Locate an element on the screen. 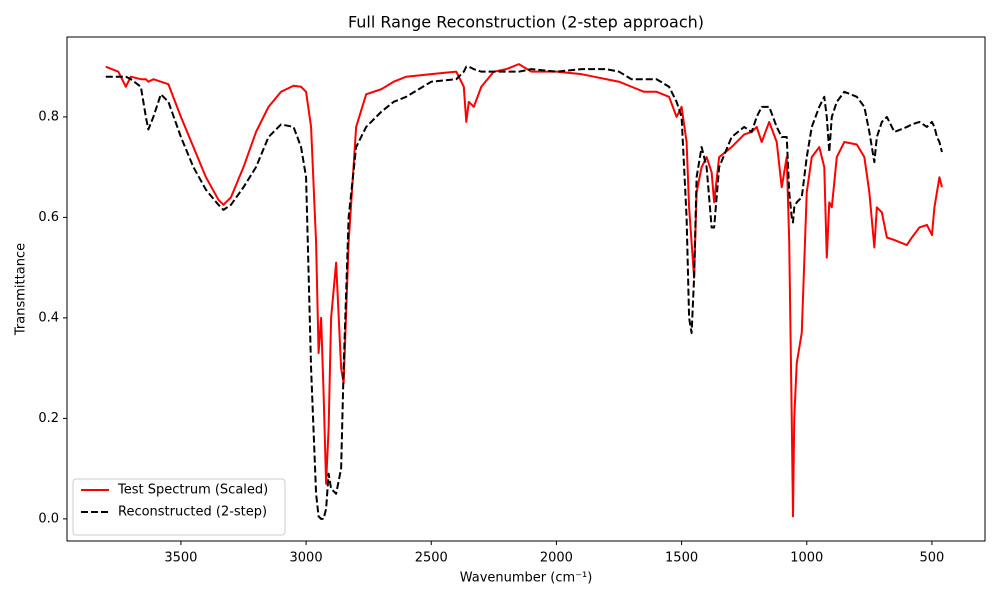  x-tick-label: 500 is located at coordinates (932, 558).